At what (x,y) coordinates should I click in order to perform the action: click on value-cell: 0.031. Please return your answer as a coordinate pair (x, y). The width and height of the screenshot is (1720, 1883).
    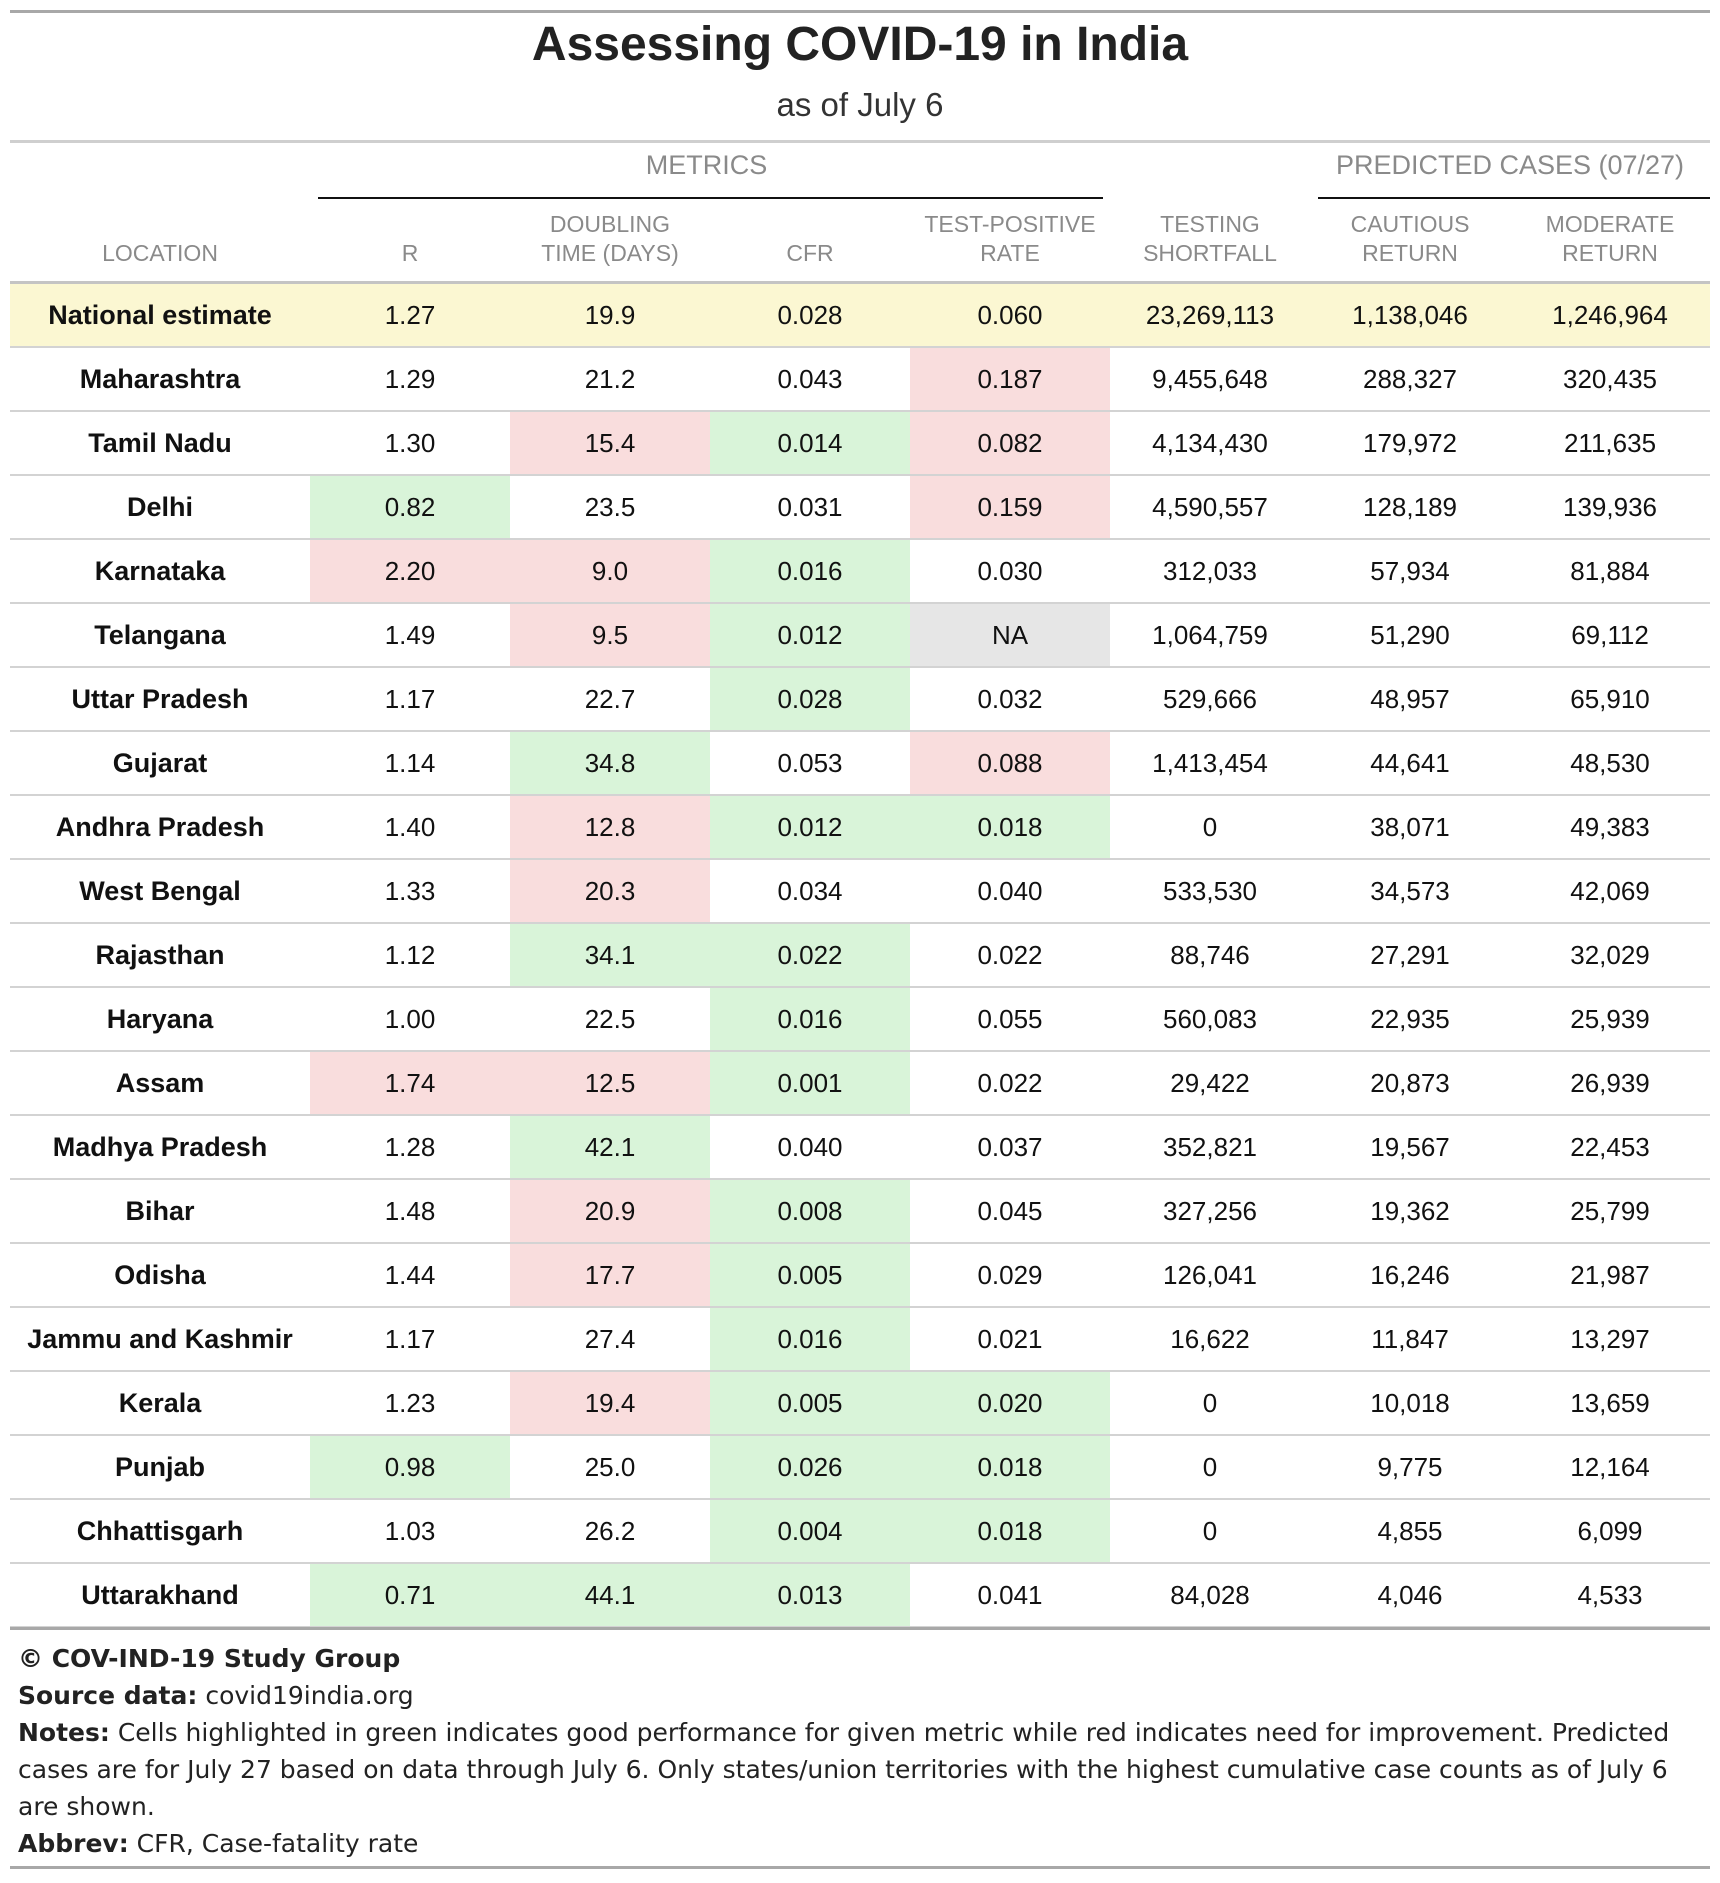
    Looking at the image, I should click on (810, 507).